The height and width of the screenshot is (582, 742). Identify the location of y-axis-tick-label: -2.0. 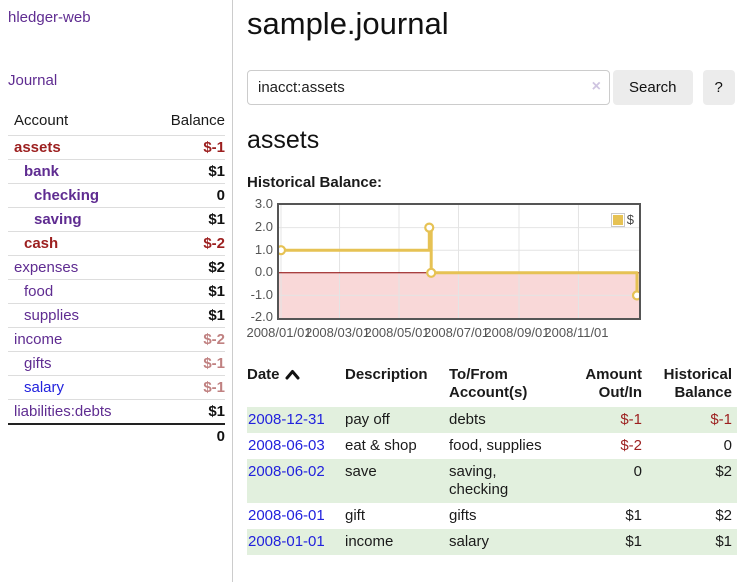
(261, 317).